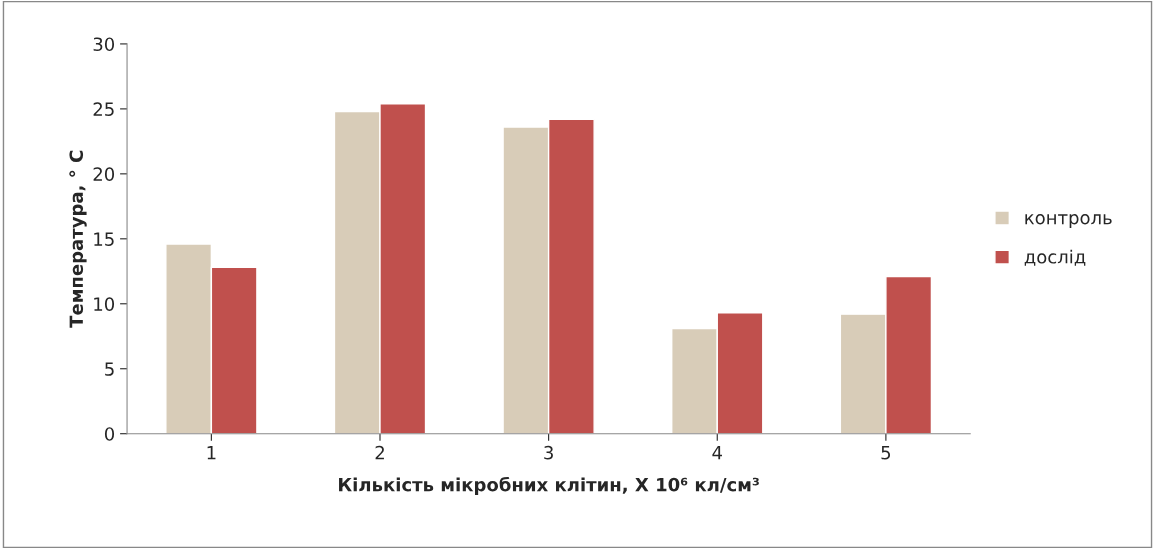 The image size is (1155, 549). What do you see at coordinates (886, 453) in the screenshot?
I see `x-tick-label: 5` at bounding box center [886, 453].